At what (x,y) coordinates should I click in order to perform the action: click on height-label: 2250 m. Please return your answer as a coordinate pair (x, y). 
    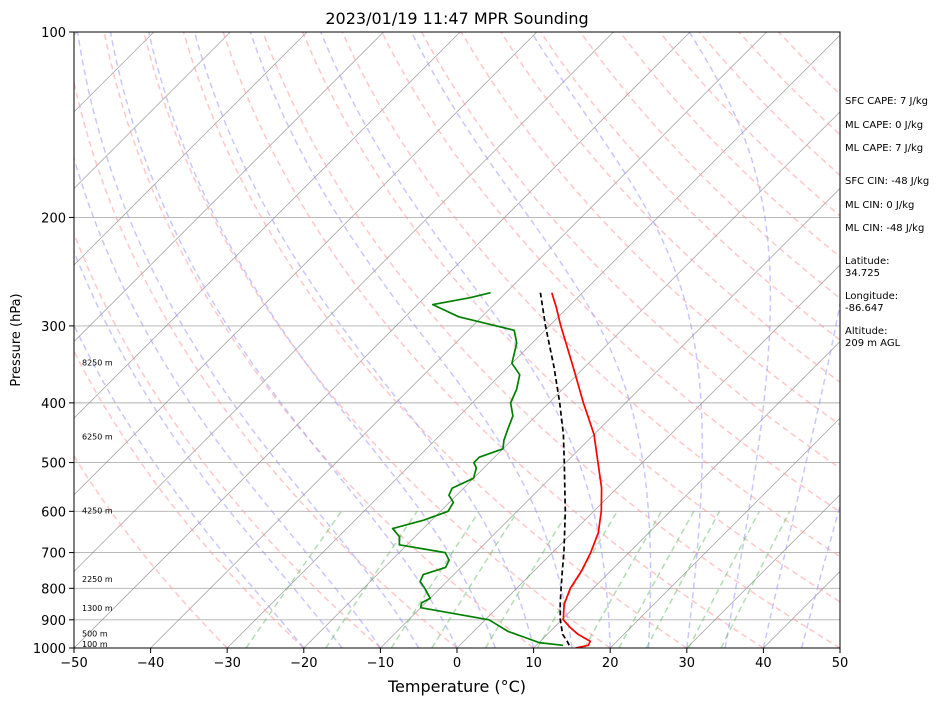
    Looking at the image, I should click on (97, 579).